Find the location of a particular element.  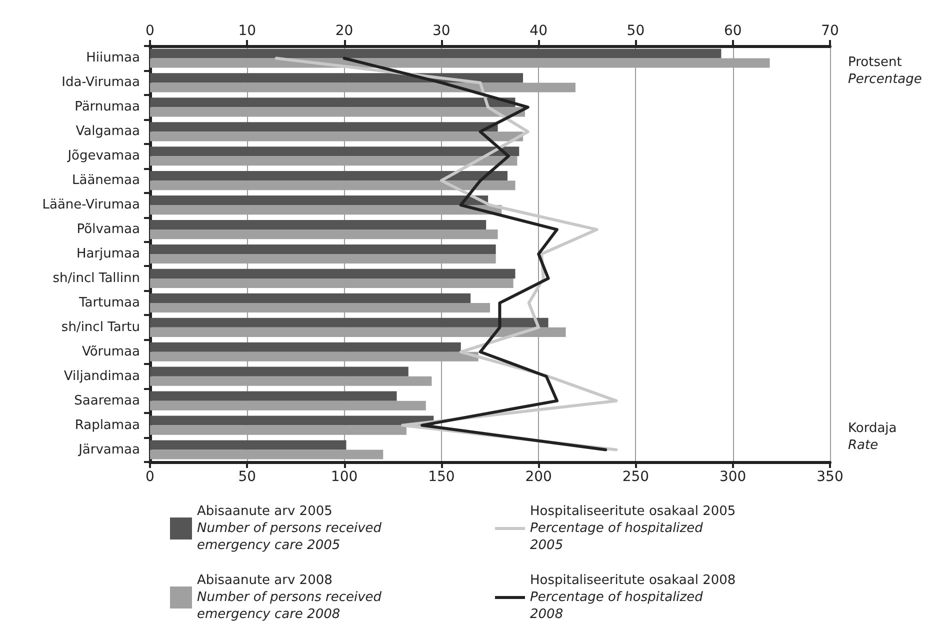

legend-label: Abisaanute arv 2005 Number of persons received emergency care 2005 is located at coordinates (289, 528).